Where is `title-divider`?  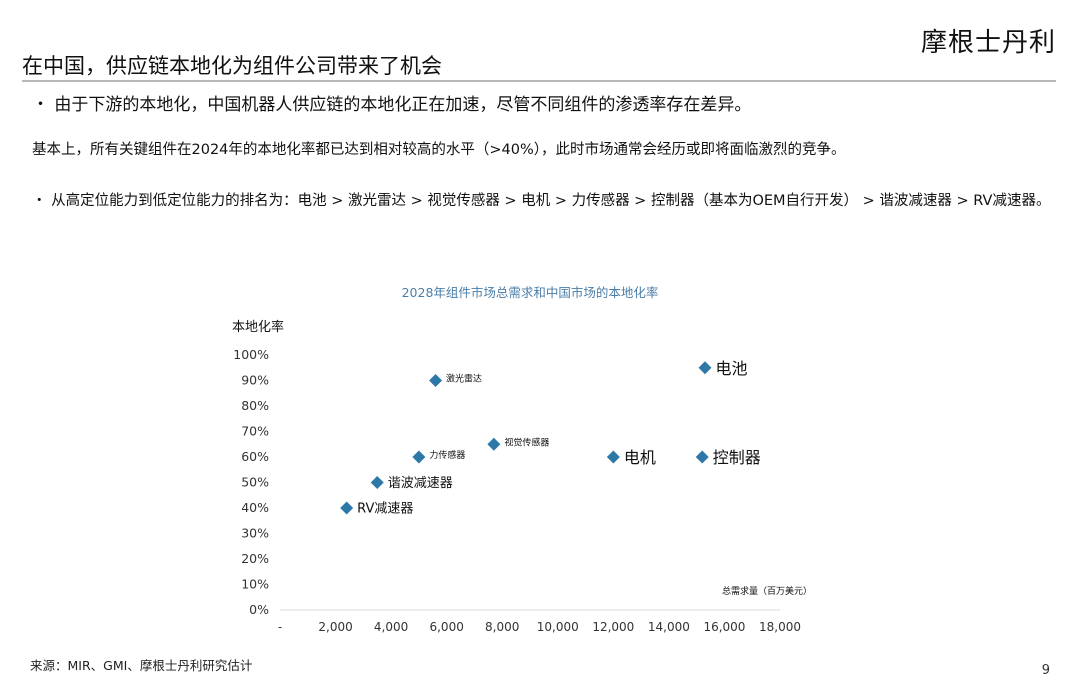 title-divider is located at coordinates (539, 81).